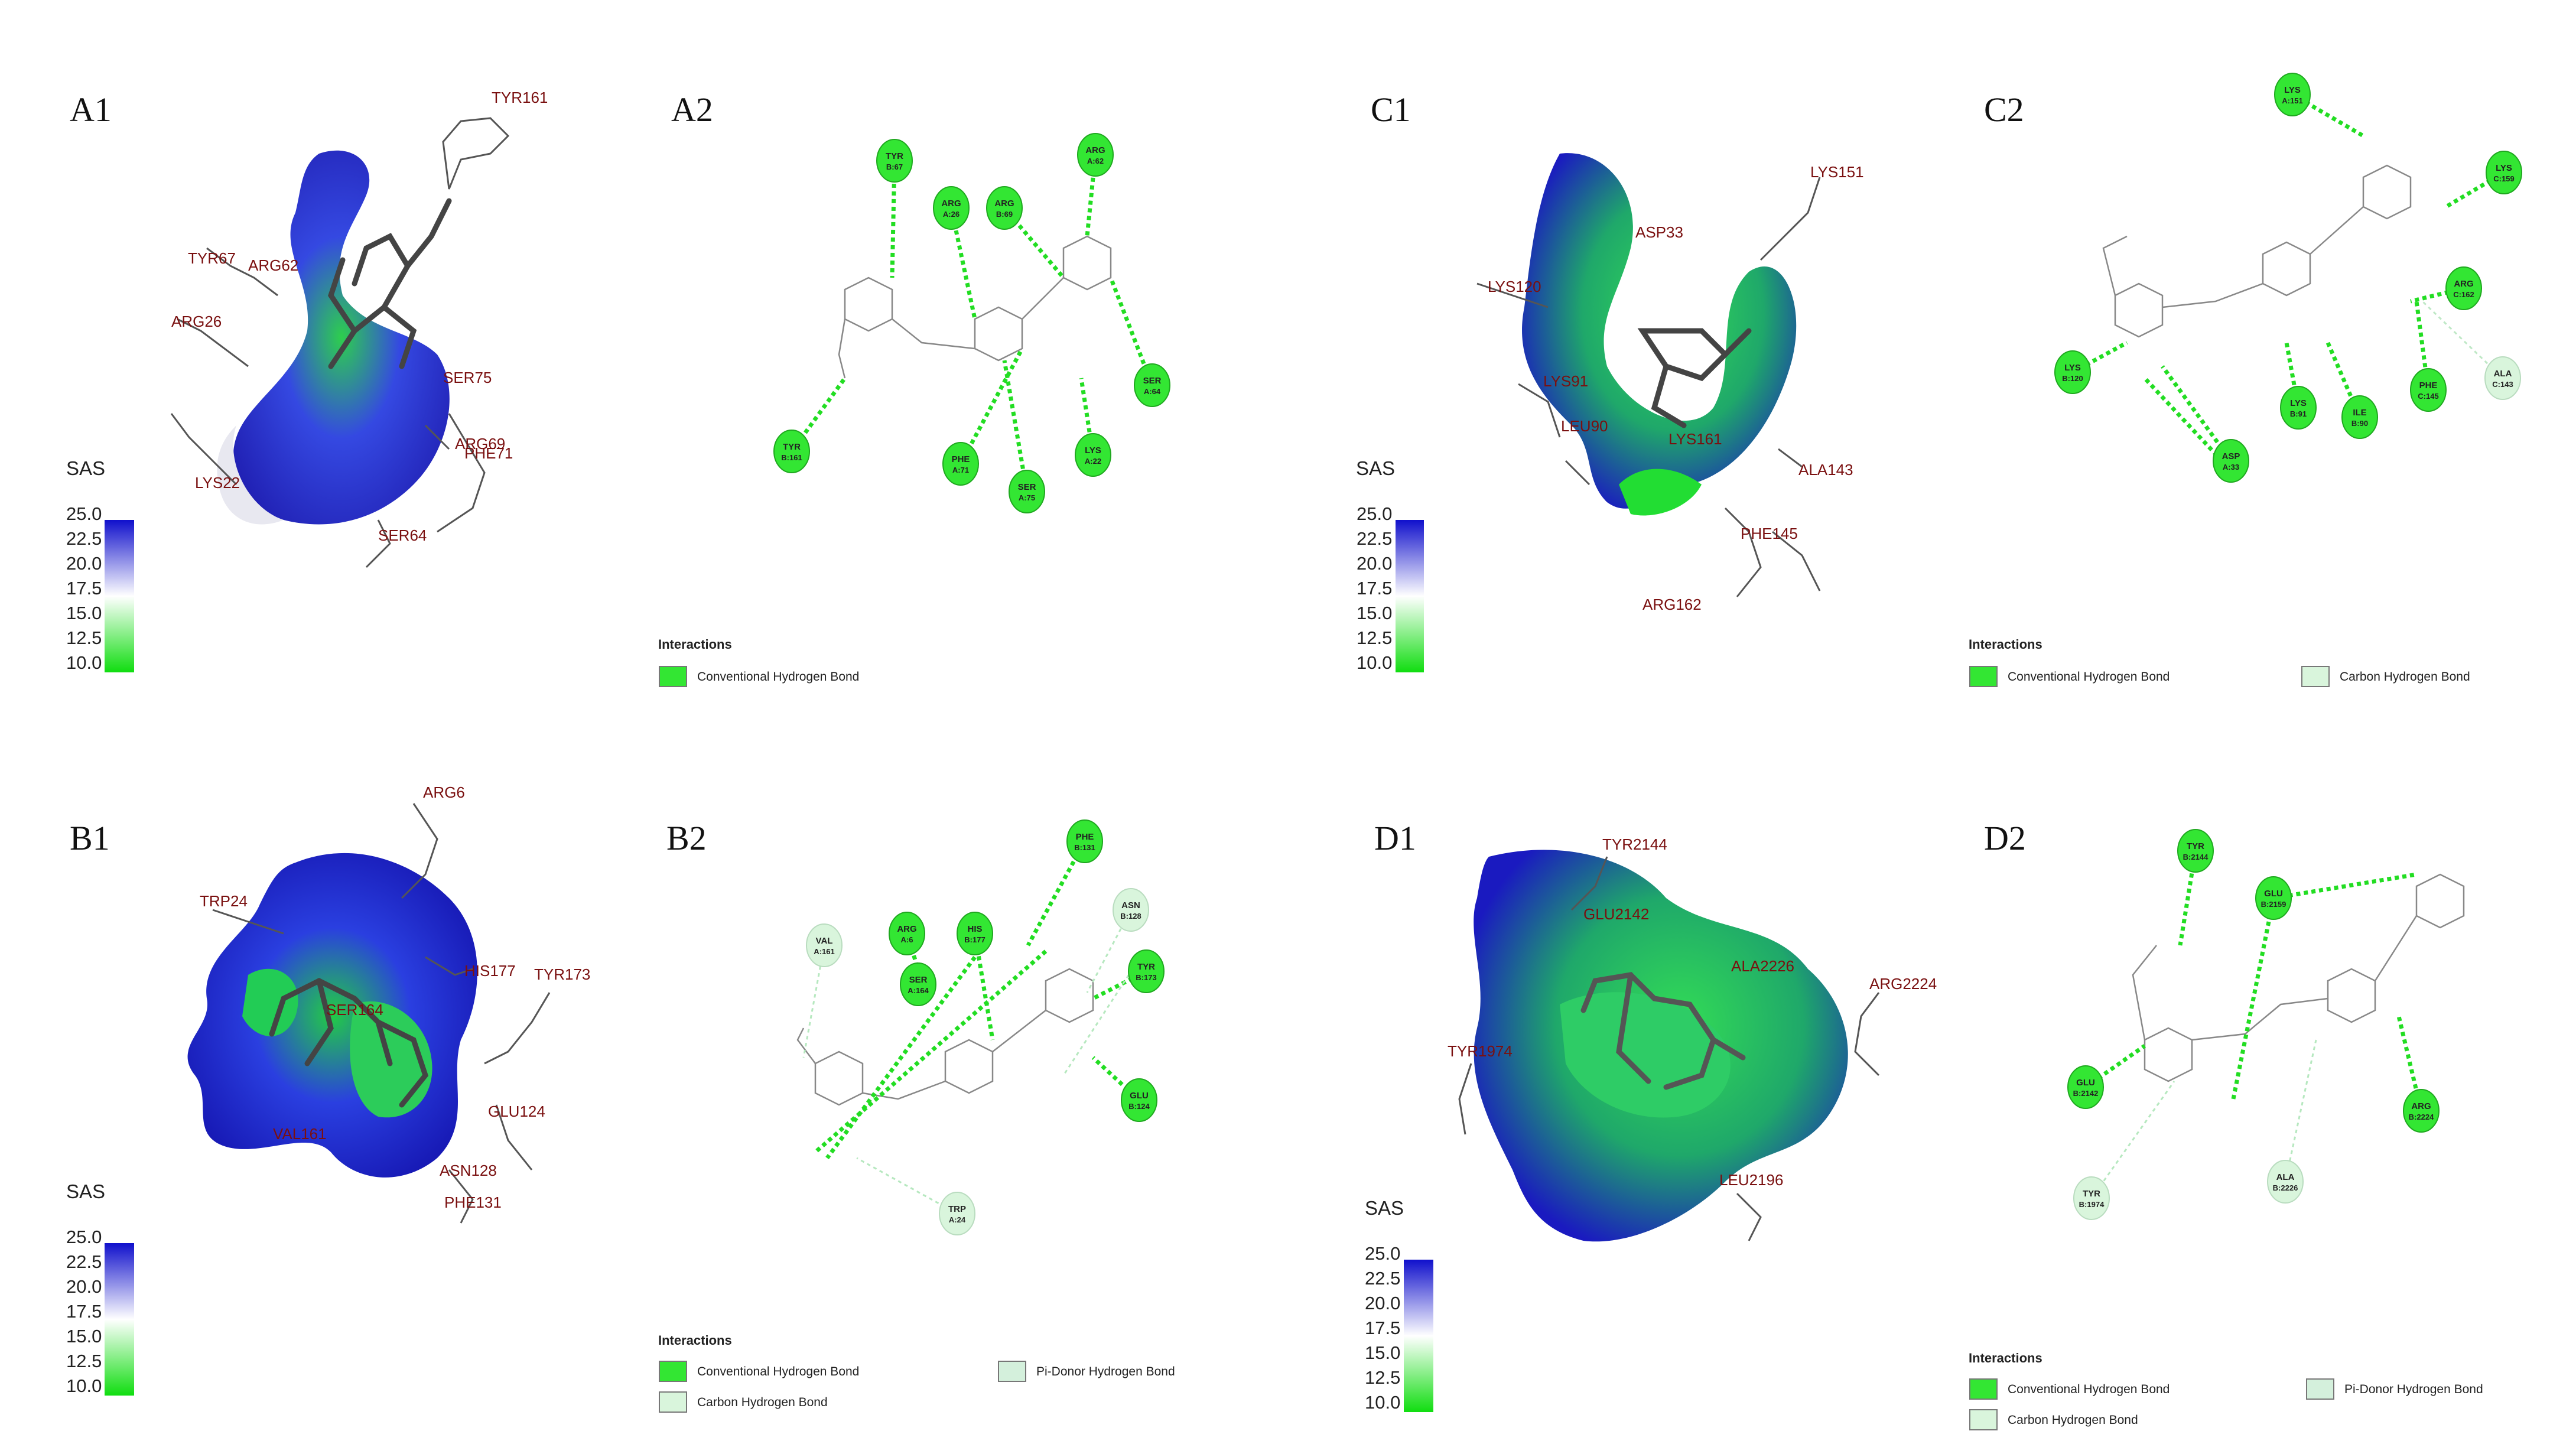 The width and height of the screenshot is (2576, 1444). Describe the element at coordinates (2503, 384) in the screenshot. I see `residue-id: C:143` at that location.